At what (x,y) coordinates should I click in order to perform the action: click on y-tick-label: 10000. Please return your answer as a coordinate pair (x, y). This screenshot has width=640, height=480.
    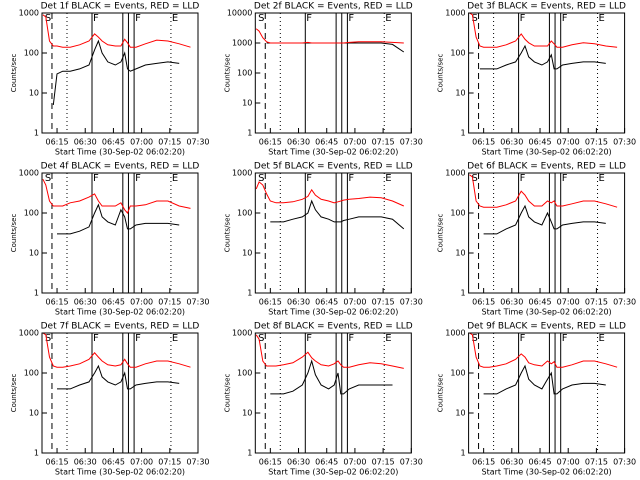
    Looking at the image, I should click on (239, 13).